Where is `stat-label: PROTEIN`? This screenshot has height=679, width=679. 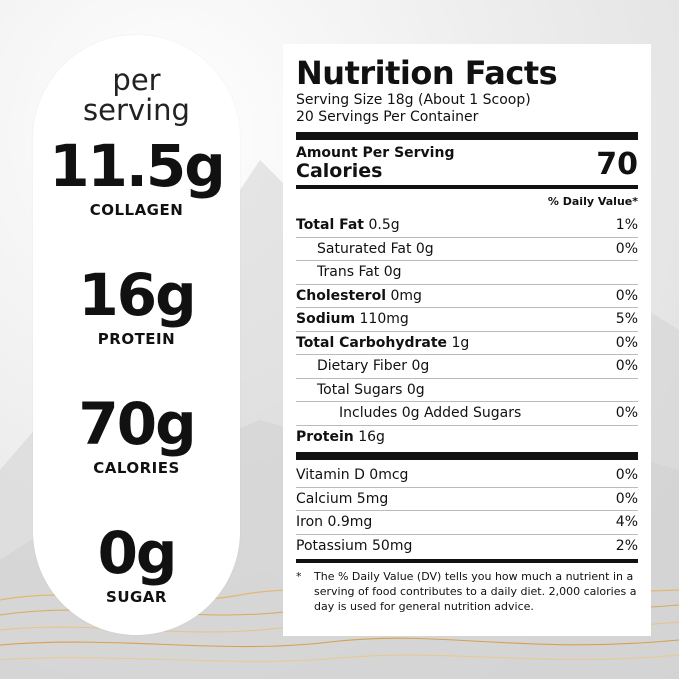
stat-label: PROTEIN is located at coordinates (136, 339).